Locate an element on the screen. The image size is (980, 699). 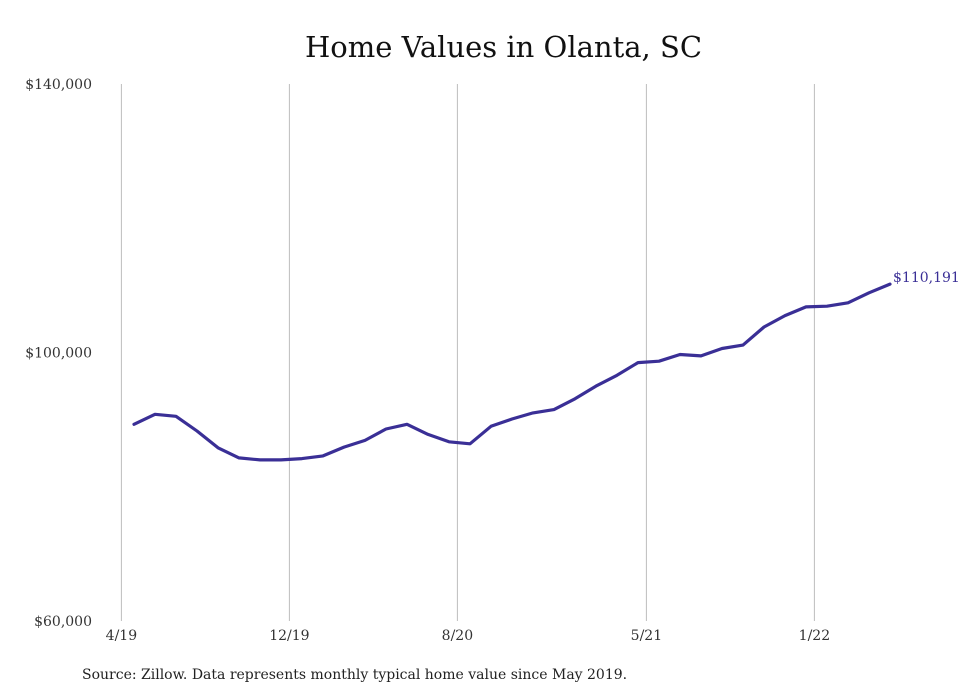
x-tick-label: 4/19 is located at coordinates (121, 636).